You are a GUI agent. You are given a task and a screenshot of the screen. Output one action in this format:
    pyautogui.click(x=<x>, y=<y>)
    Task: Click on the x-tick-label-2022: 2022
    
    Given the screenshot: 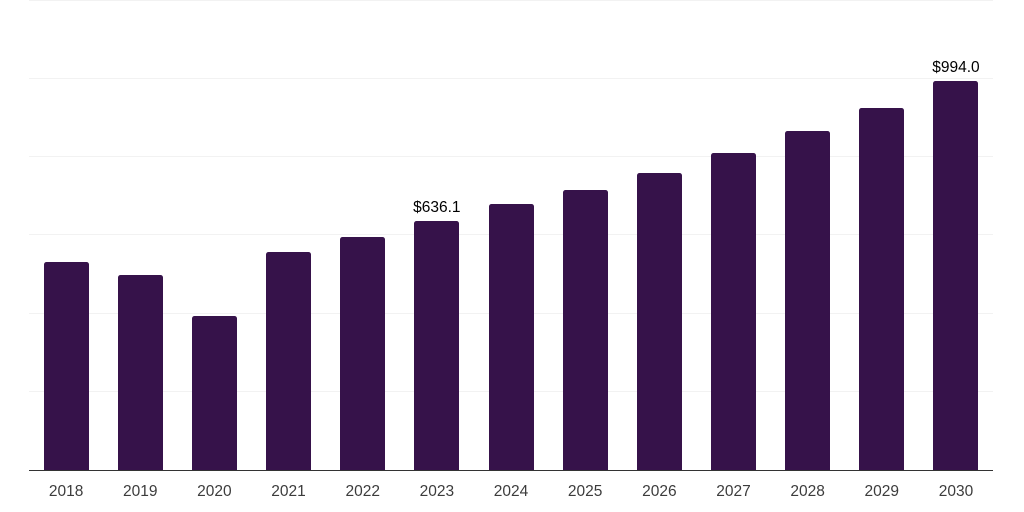 What is the action you would take?
    pyautogui.click(x=362, y=491)
    